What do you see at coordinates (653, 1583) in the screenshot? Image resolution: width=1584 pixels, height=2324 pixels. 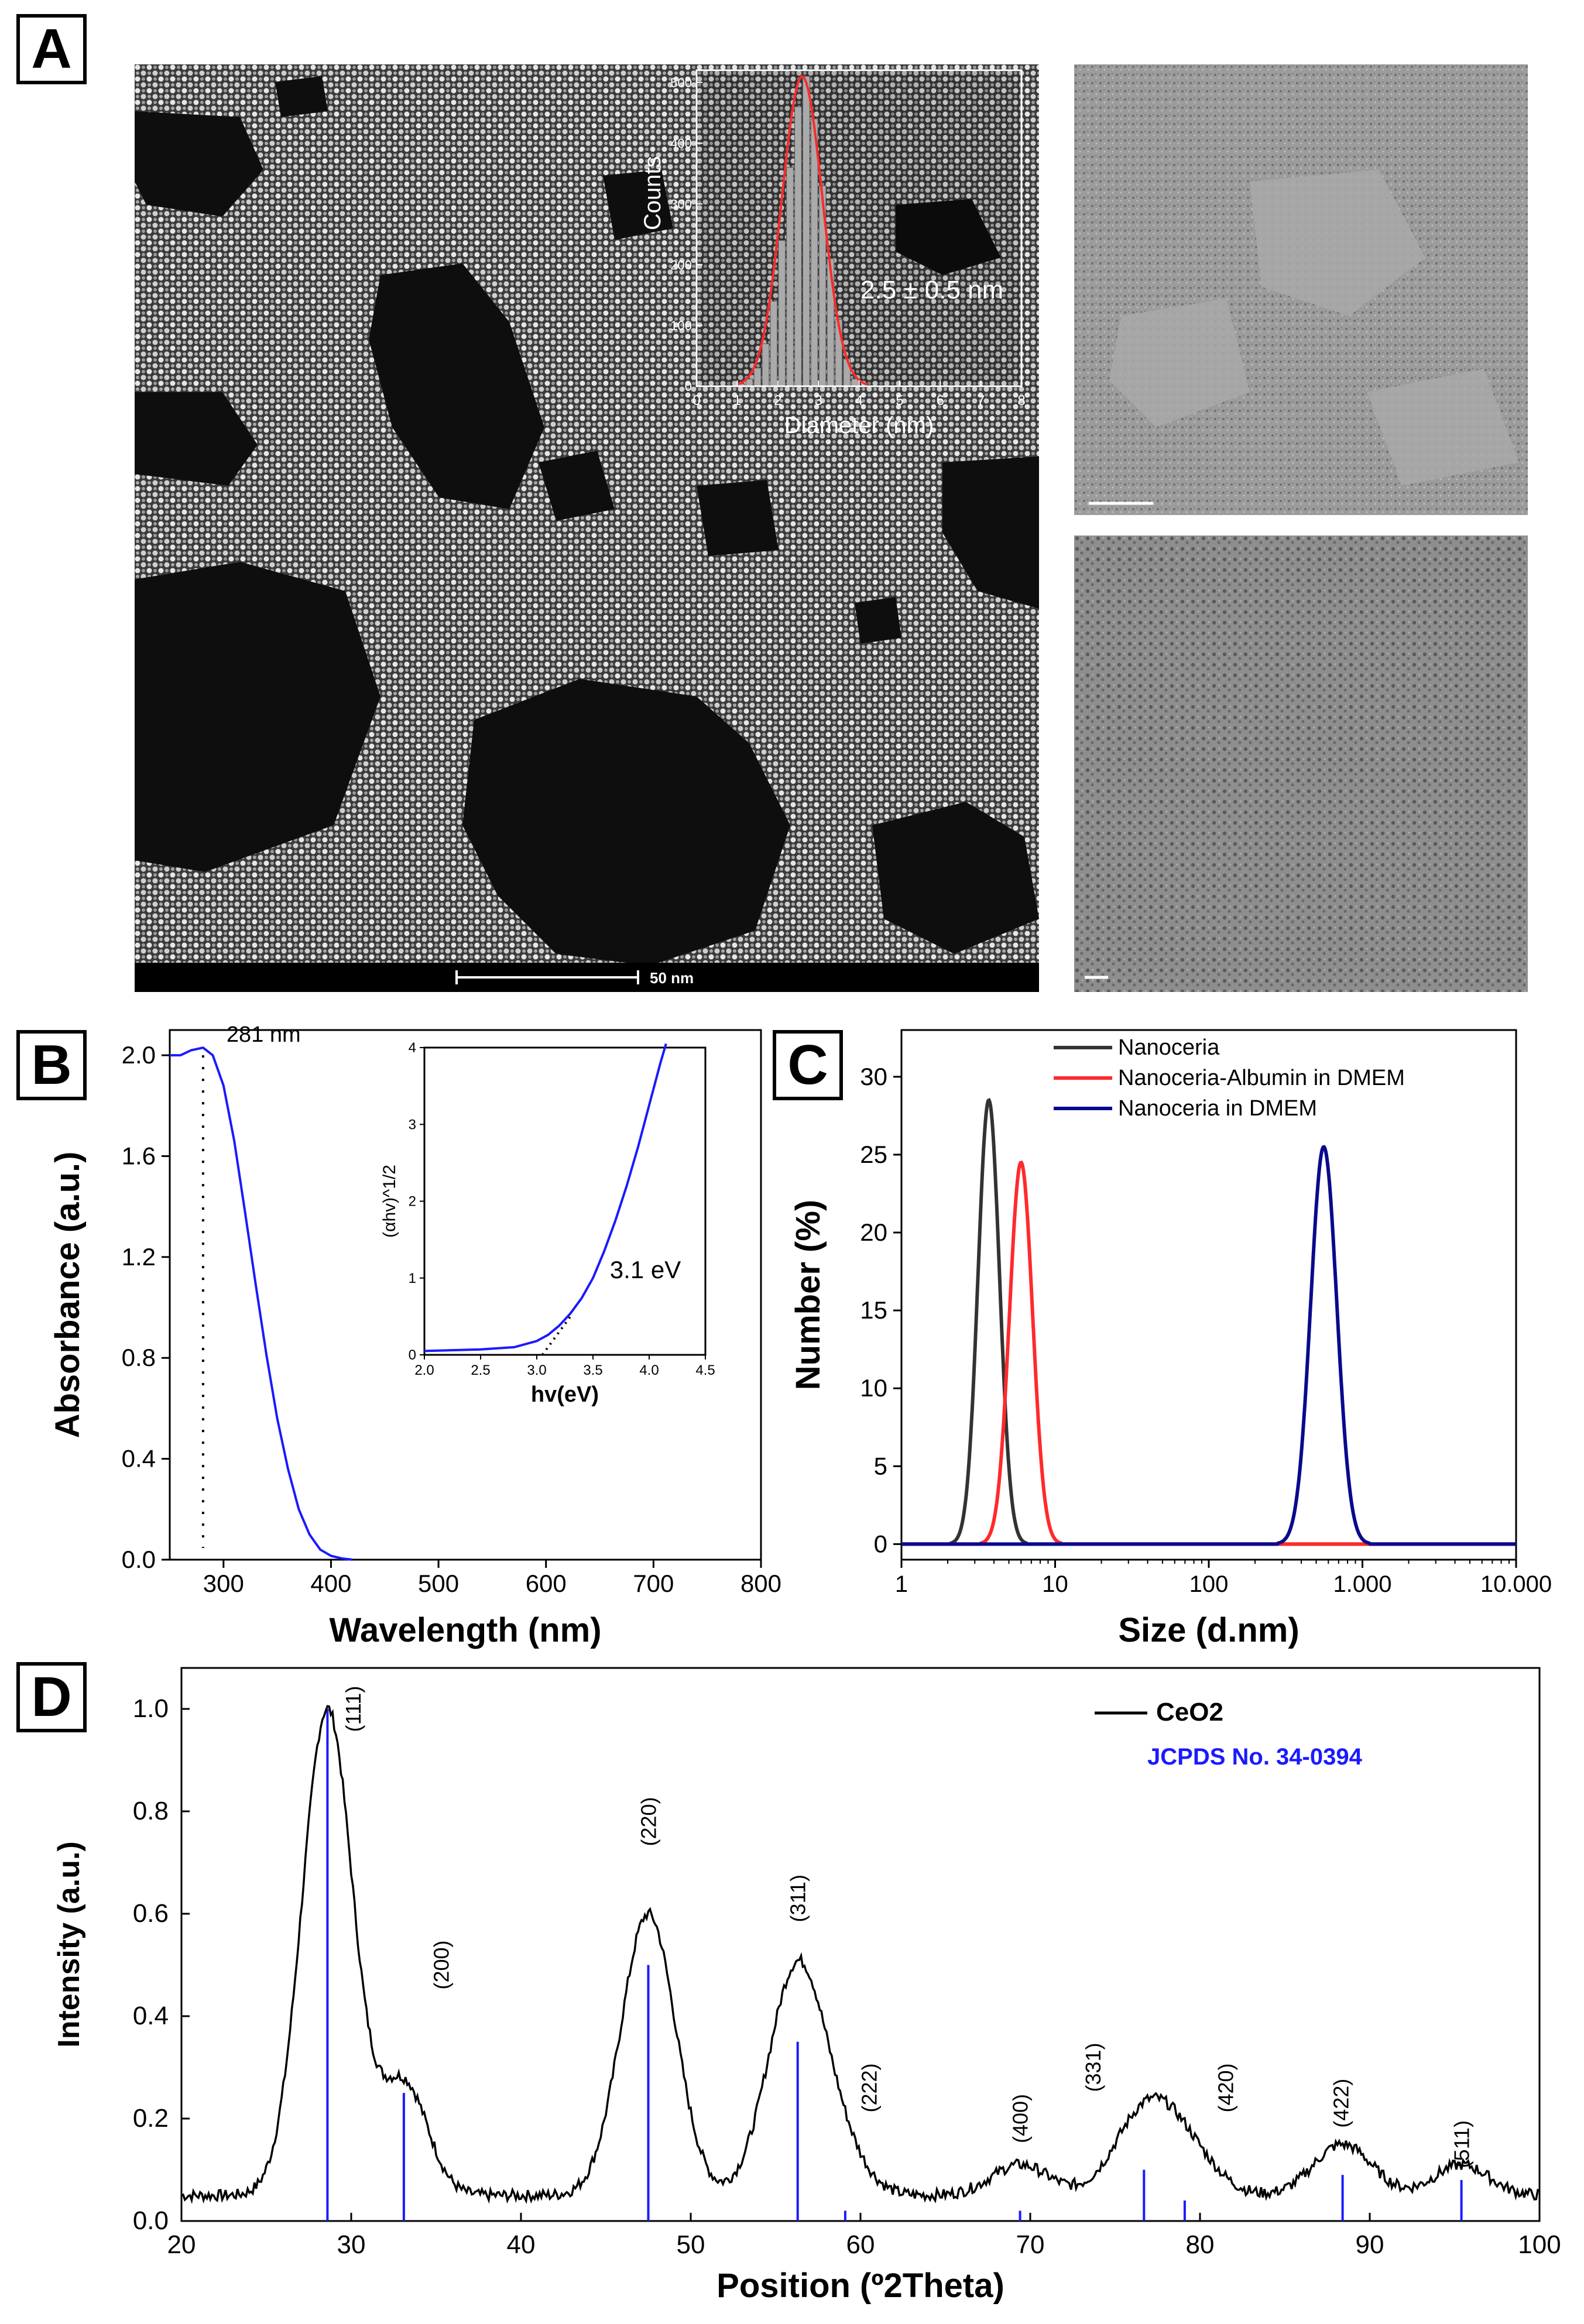 I see `x-tick-label: 700` at bounding box center [653, 1583].